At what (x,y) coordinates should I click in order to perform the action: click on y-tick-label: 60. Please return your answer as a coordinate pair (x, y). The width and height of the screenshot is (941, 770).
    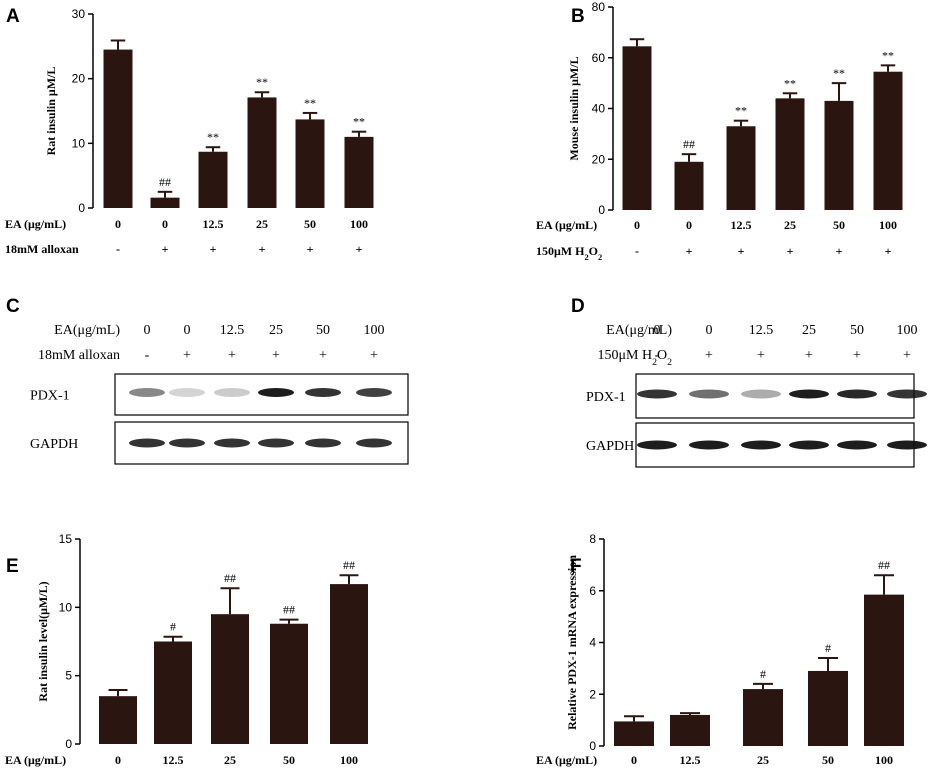
    Looking at the image, I should click on (599, 58).